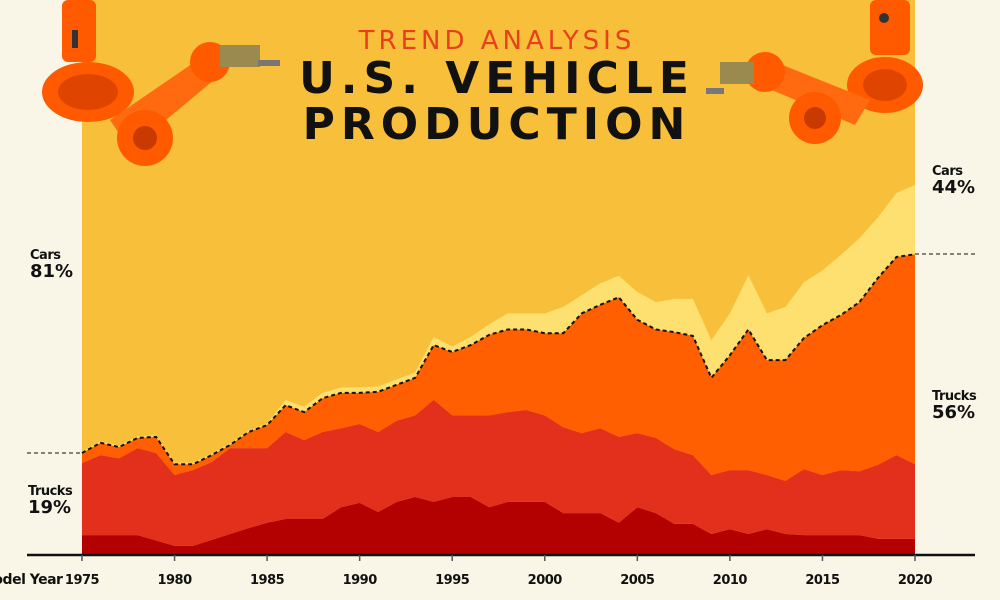 The width and height of the screenshot is (1000, 600). Describe the element at coordinates (954, 187) in the screenshot. I see `end-cars-pct: 44%` at that location.